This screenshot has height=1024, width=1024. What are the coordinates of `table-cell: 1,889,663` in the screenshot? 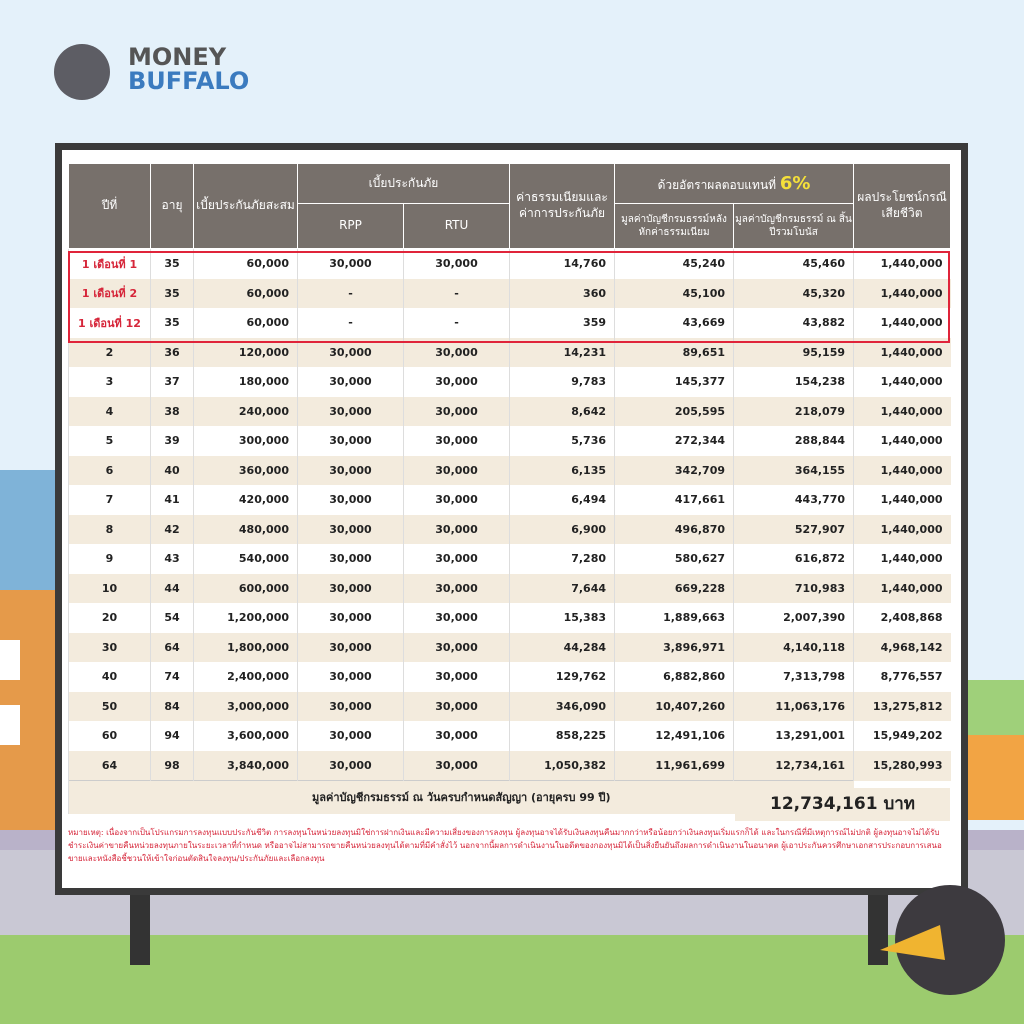 It's located at (674, 618).